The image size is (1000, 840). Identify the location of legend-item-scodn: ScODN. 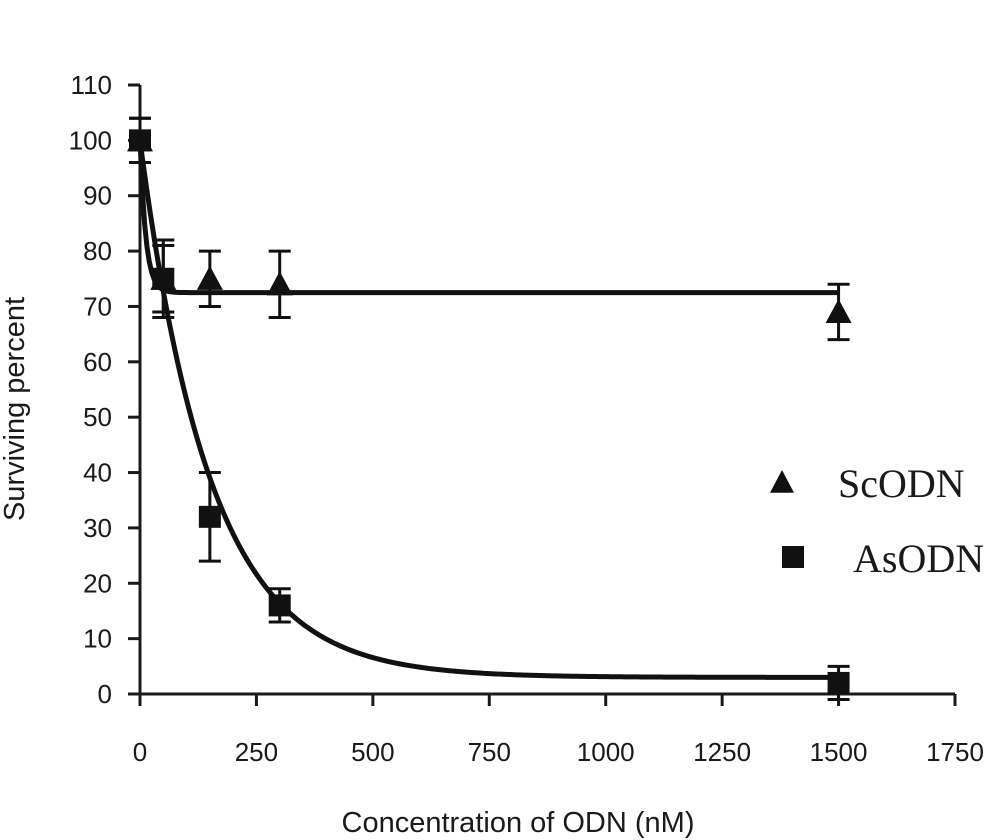
(867, 483).